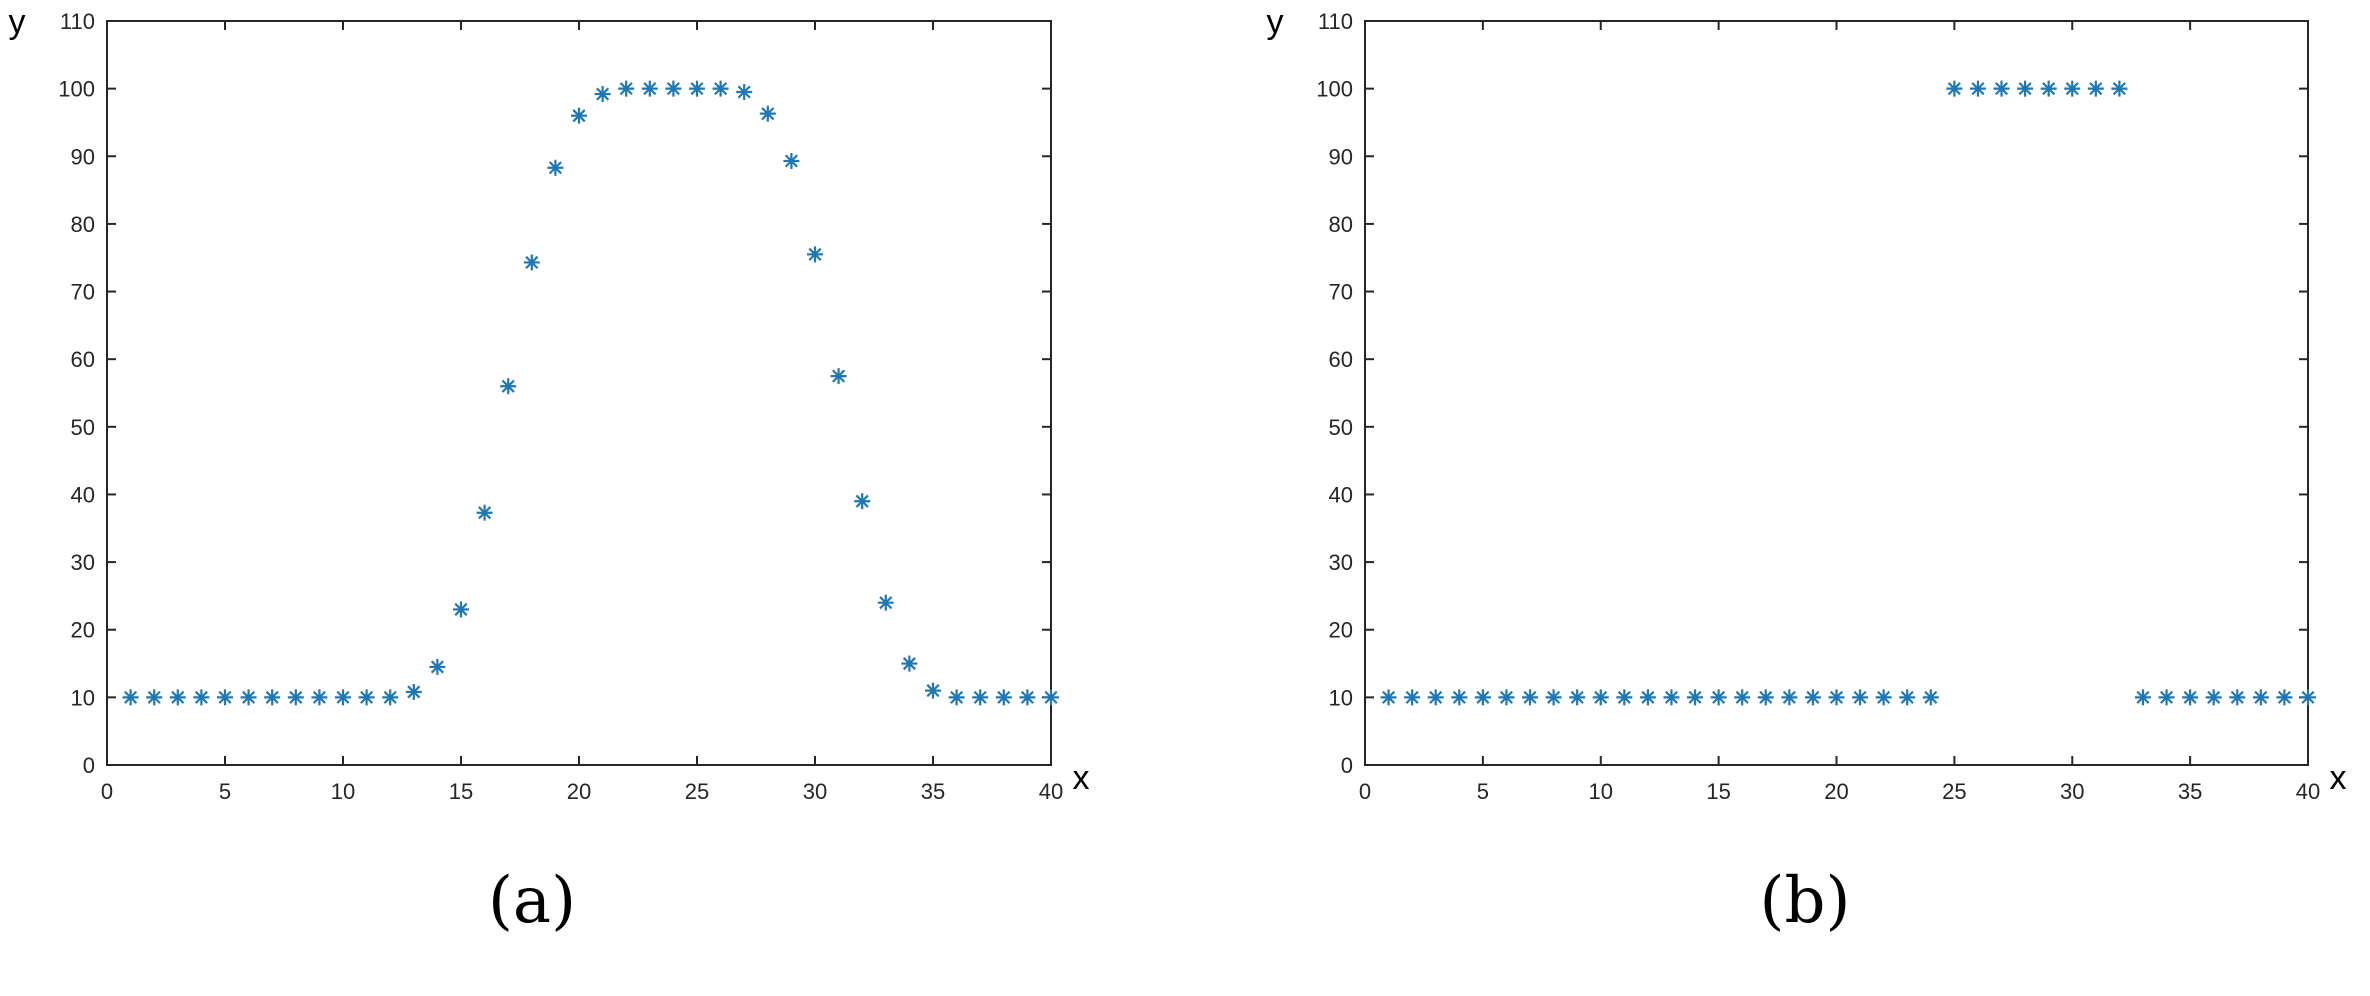 The width and height of the screenshot is (2370, 996). I want to click on x-tick-label: 10, so click(1601, 791).